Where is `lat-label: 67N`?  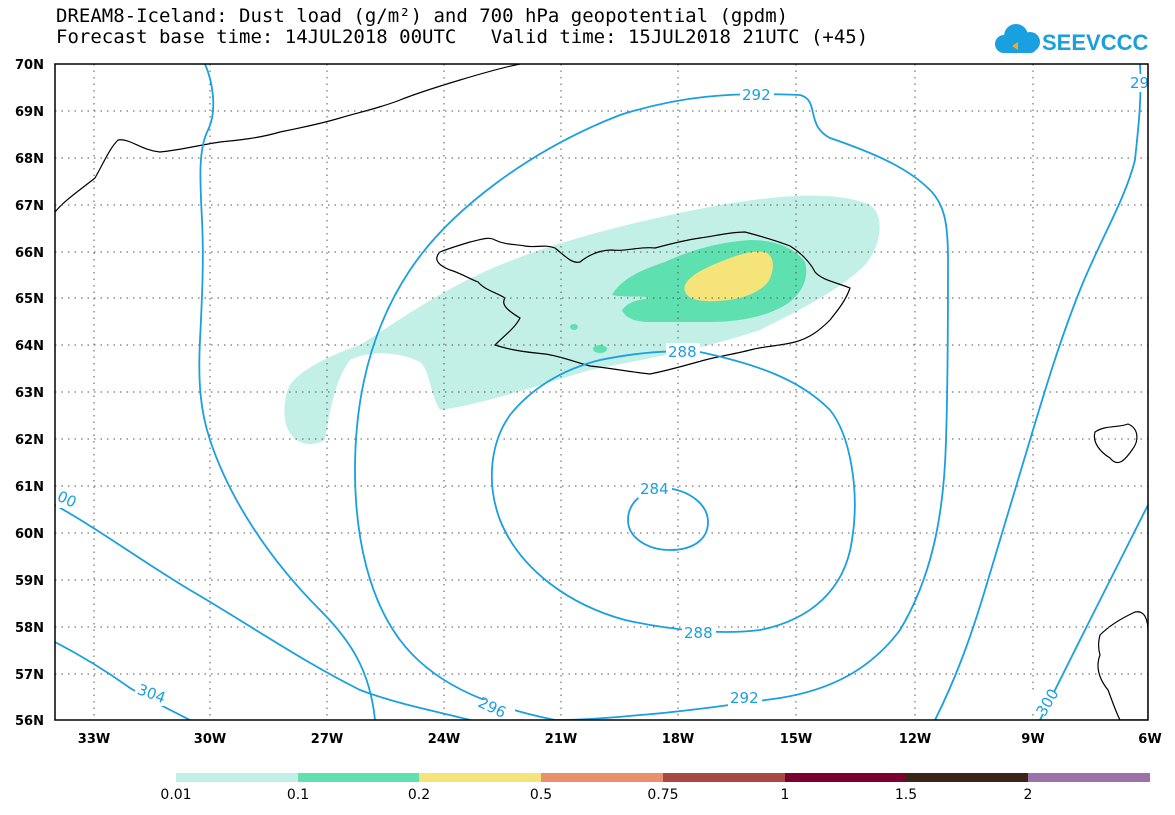
lat-label: 67N is located at coordinates (29, 206).